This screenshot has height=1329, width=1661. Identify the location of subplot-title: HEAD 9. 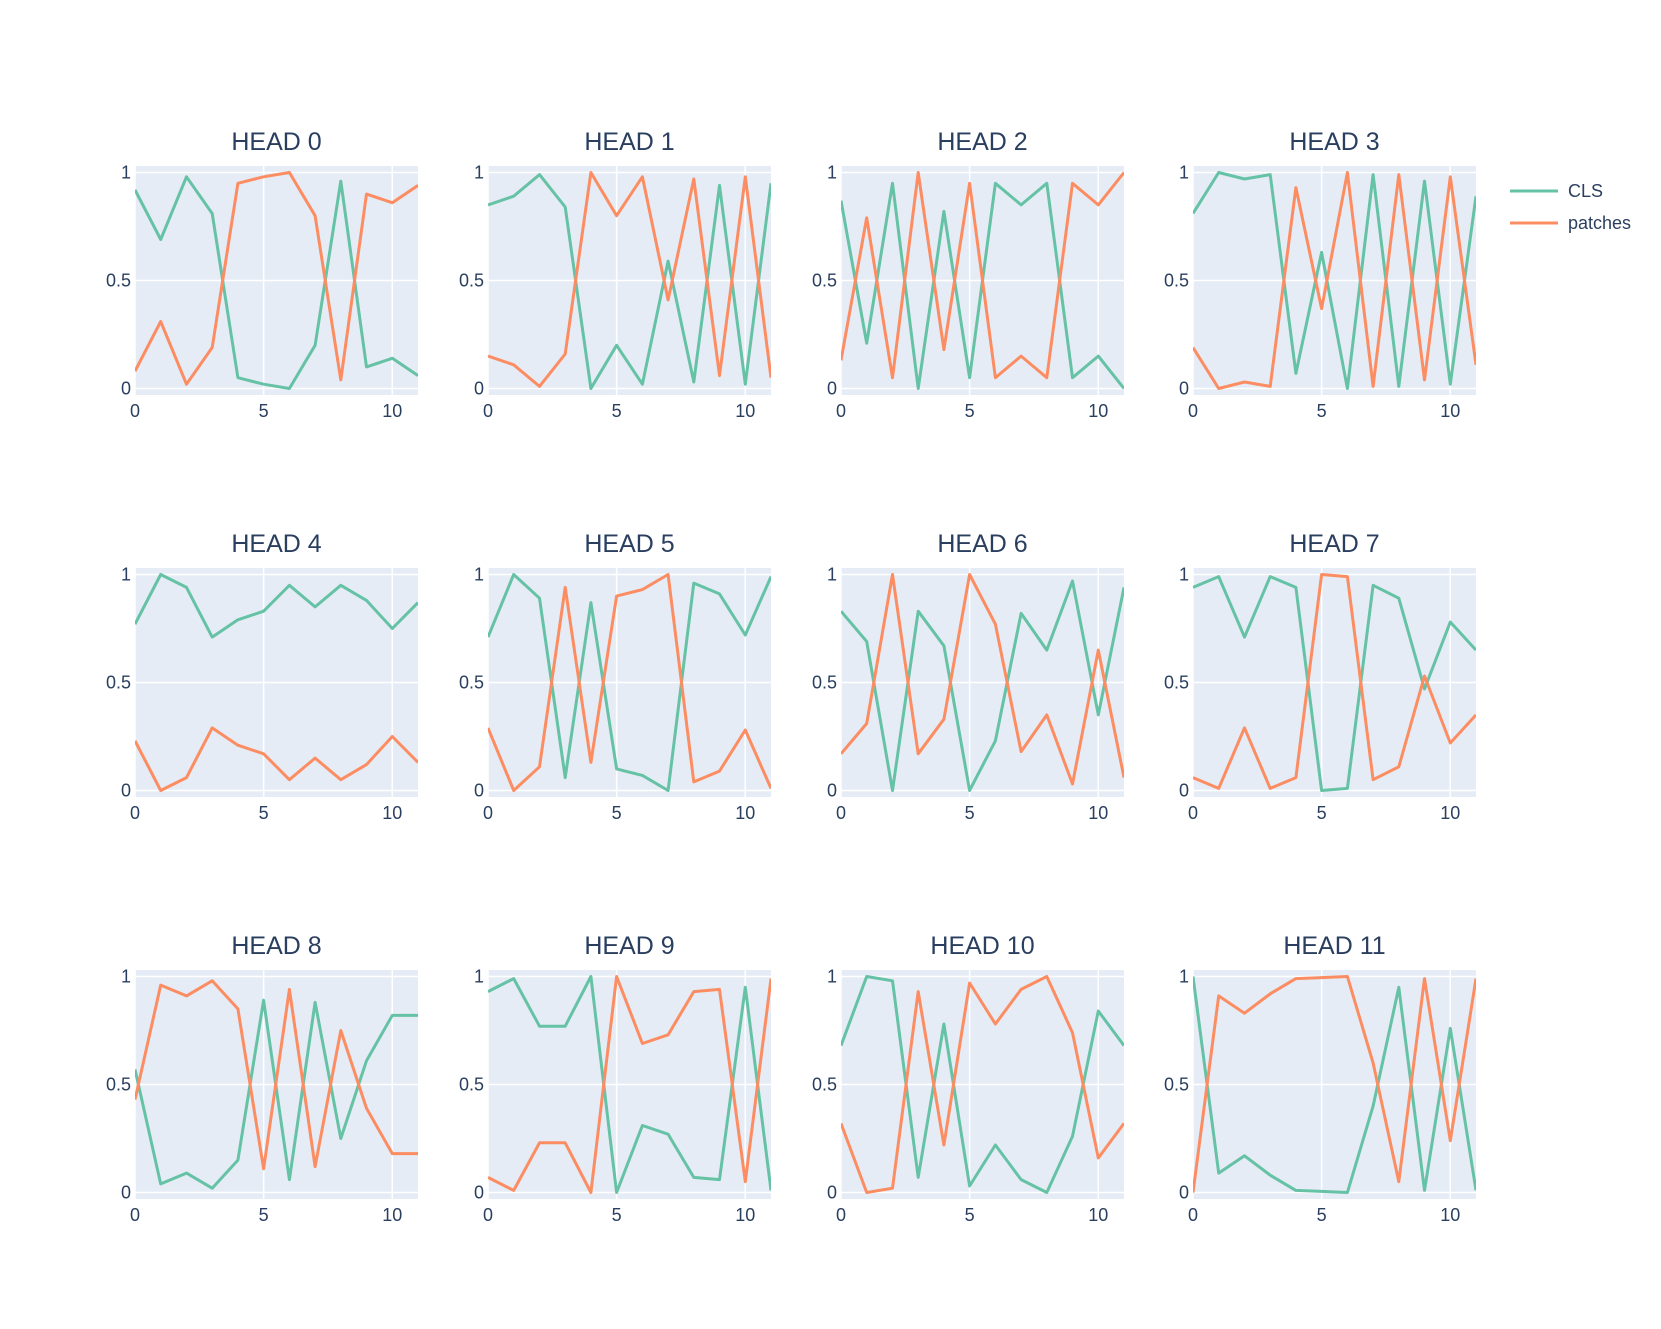
(629, 946).